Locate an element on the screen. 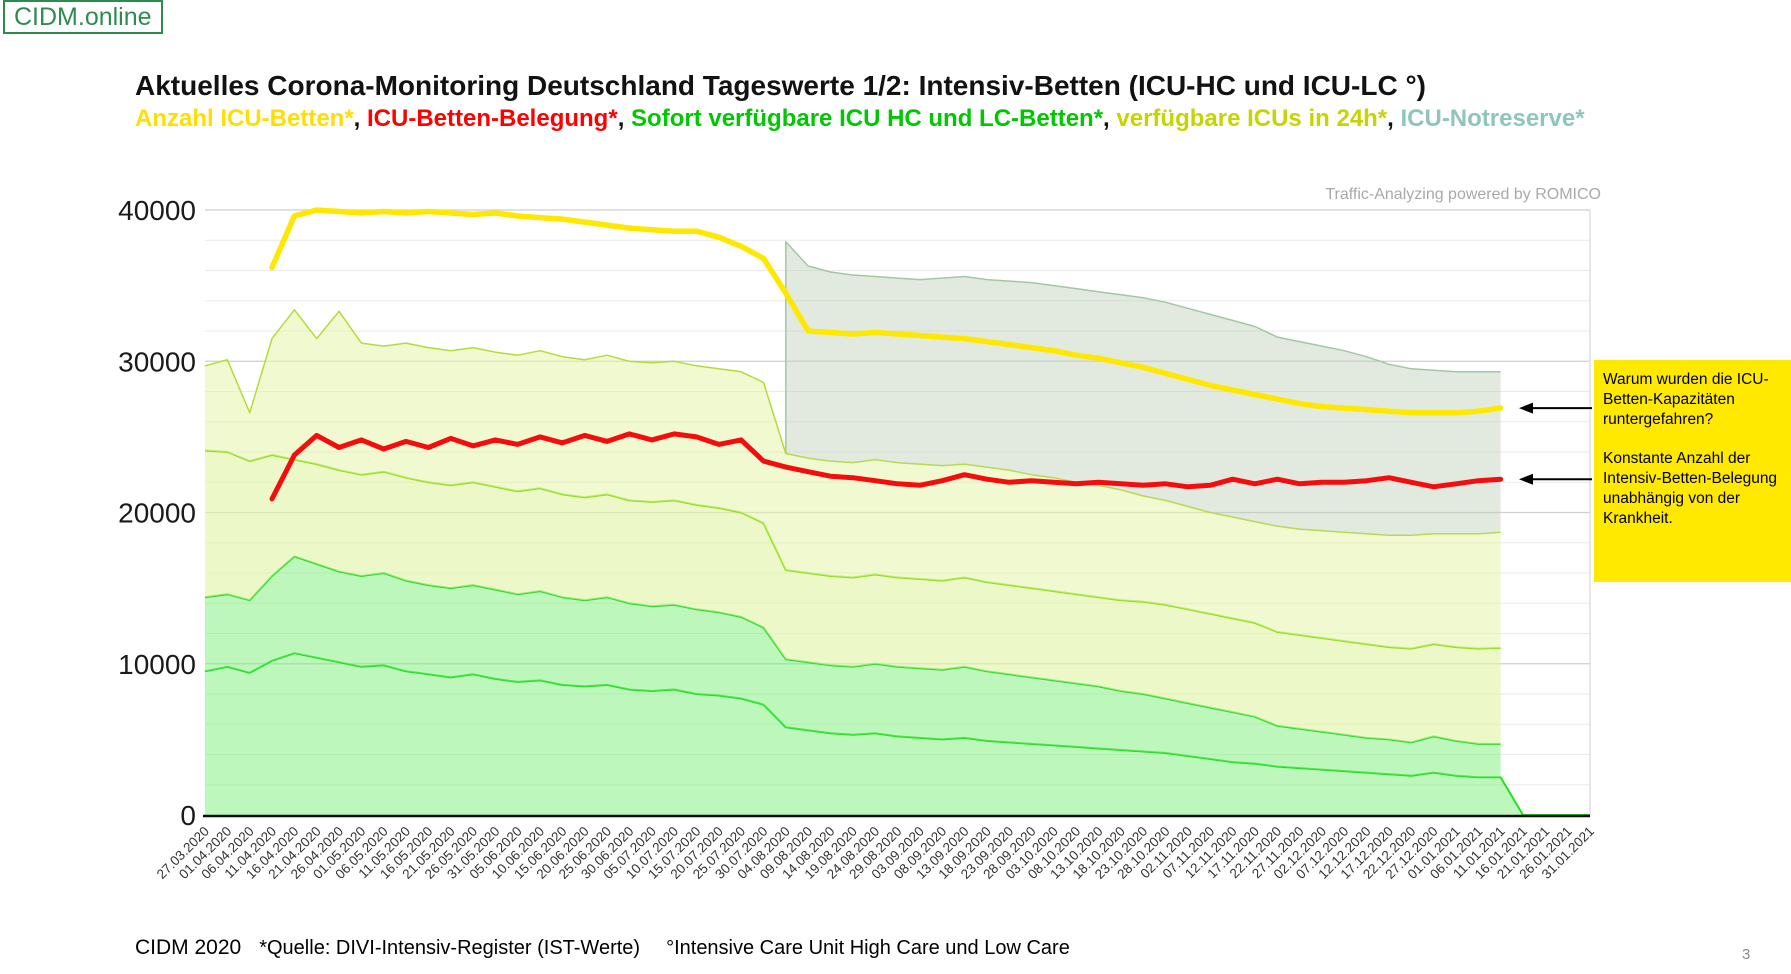 The height and width of the screenshot is (974, 1791). y-tick-label: 30000 is located at coordinates (157, 361).